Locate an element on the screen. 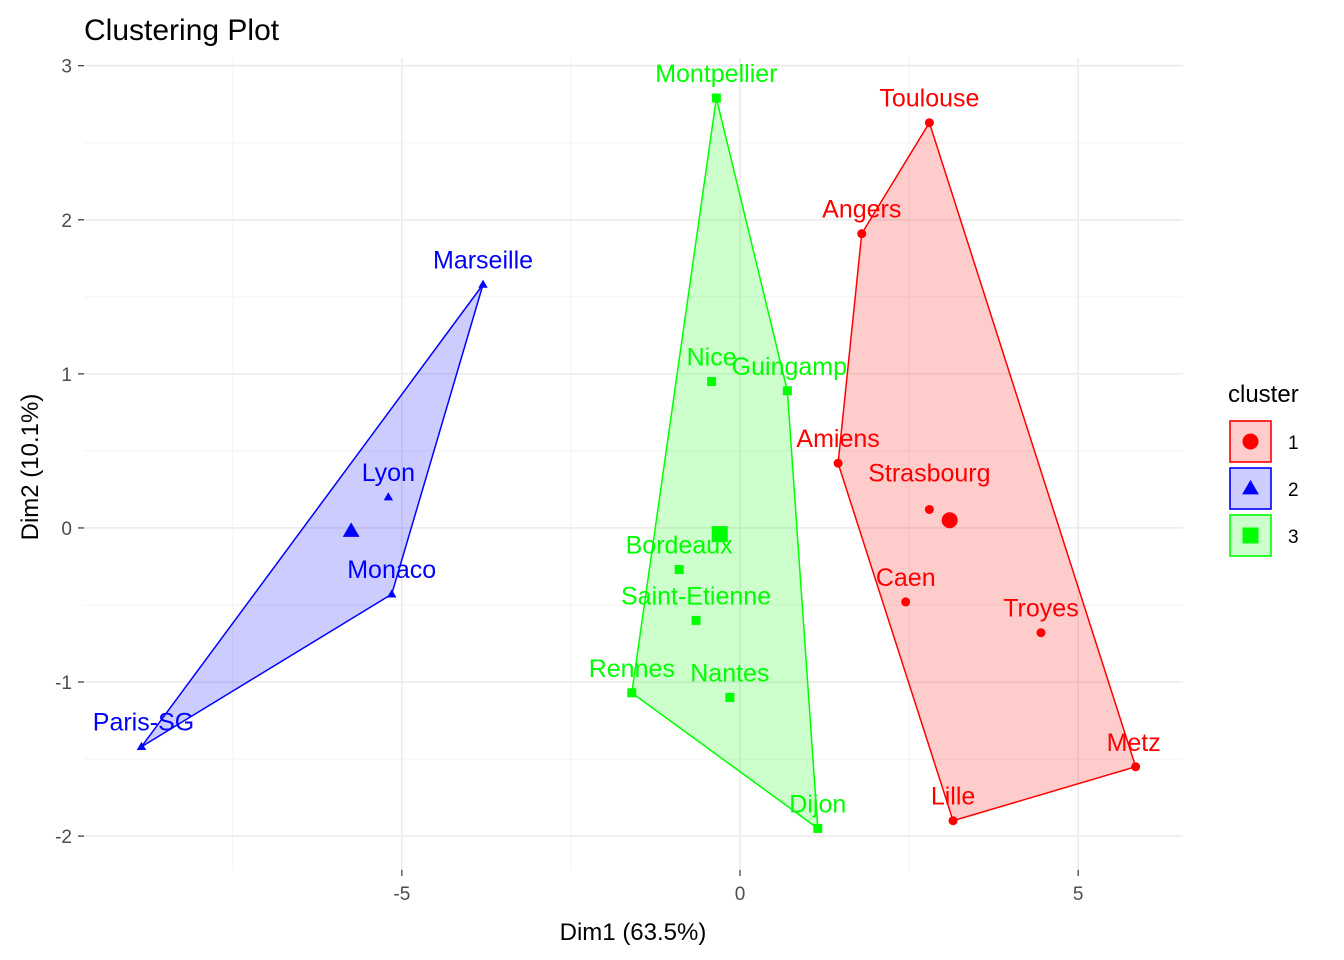 The height and width of the screenshot is (960, 1344). point-label-paris-sg: Paris-SG is located at coordinates (143, 723).